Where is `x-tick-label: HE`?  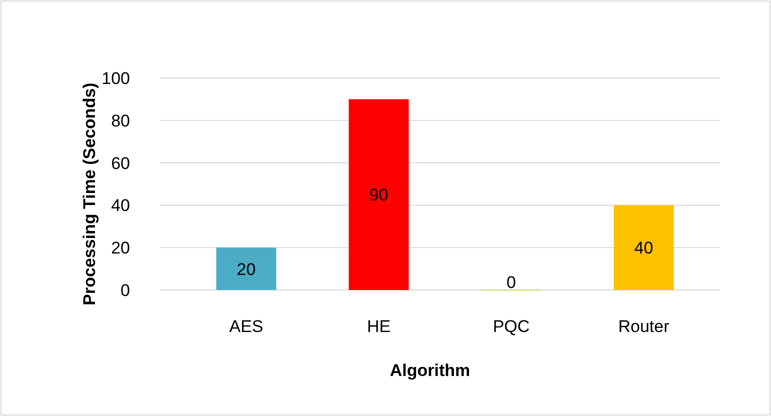 x-tick-label: HE is located at coordinates (378, 326).